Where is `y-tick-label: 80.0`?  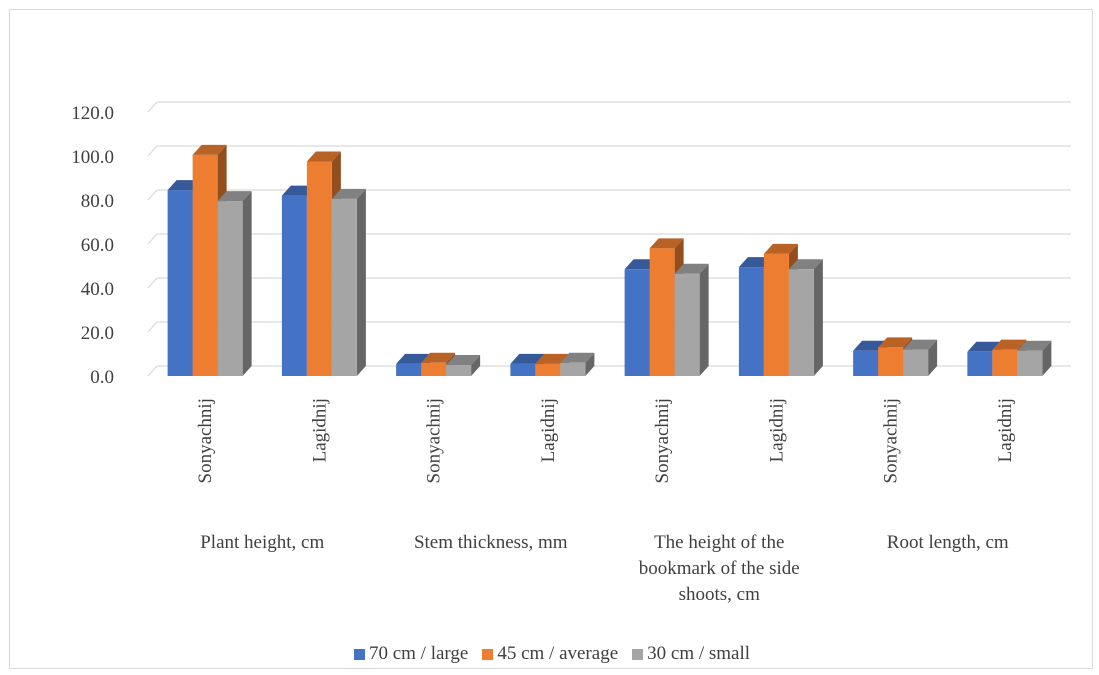 y-tick-label: 80.0 is located at coordinates (97, 201).